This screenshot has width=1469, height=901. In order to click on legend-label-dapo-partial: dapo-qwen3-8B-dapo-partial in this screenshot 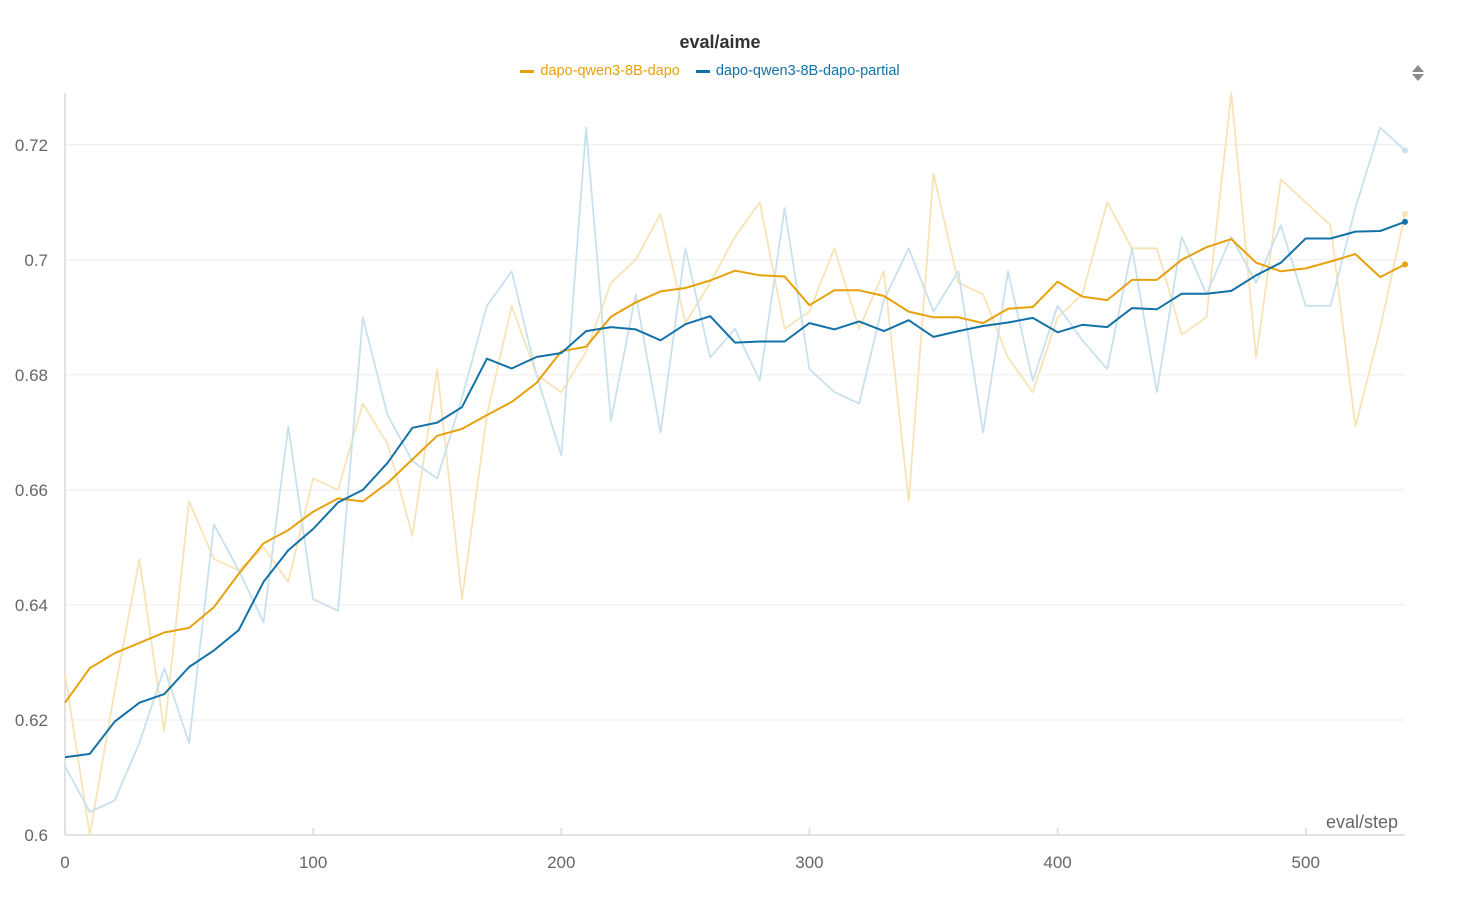, I will do `click(807, 71)`.